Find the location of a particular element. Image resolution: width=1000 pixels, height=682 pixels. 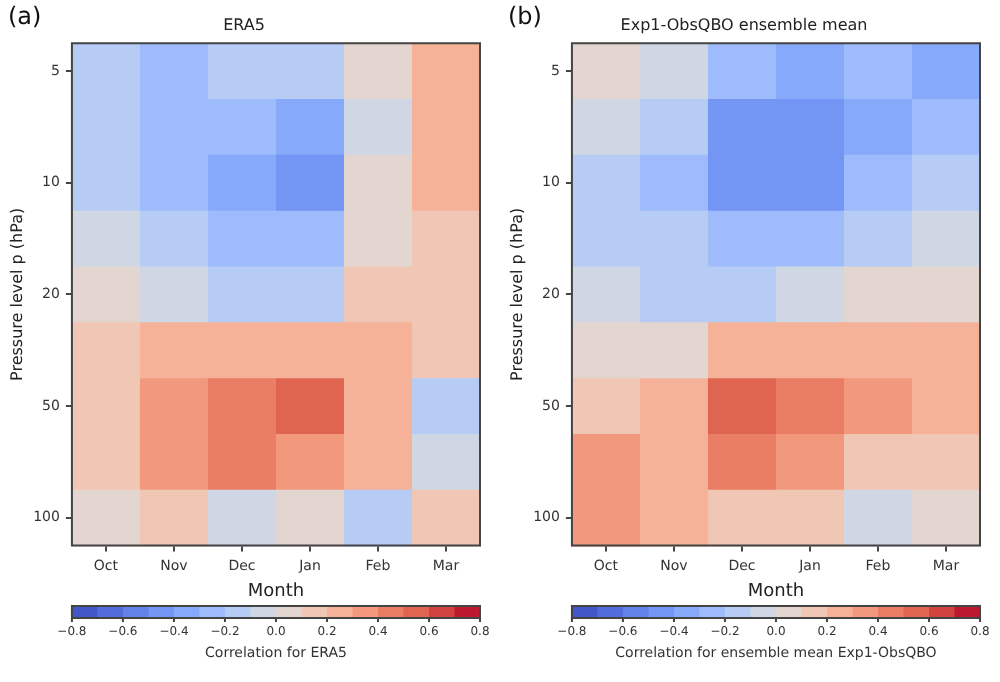

chart-title: Exp1-ObsQBO ensemble mean is located at coordinates (744, 24).